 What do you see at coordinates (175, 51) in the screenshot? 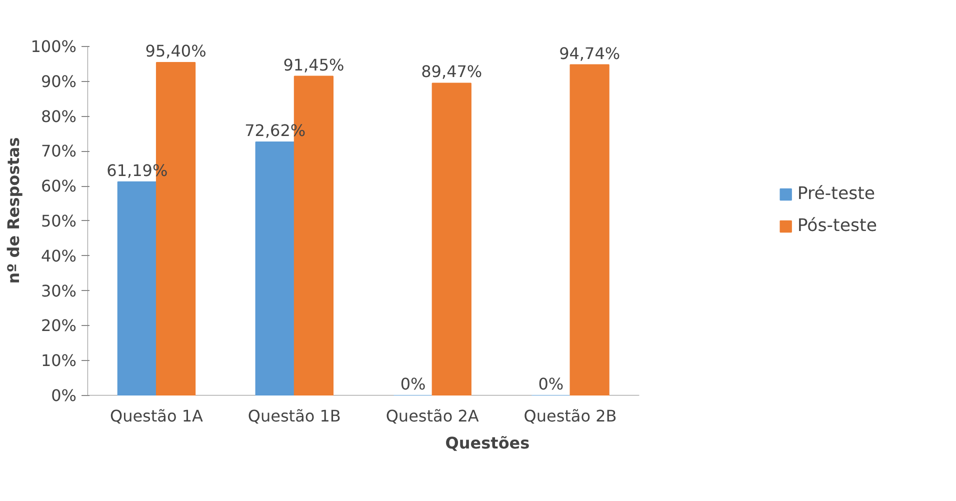
I see `data-label: 95,40%` at bounding box center [175, 51].